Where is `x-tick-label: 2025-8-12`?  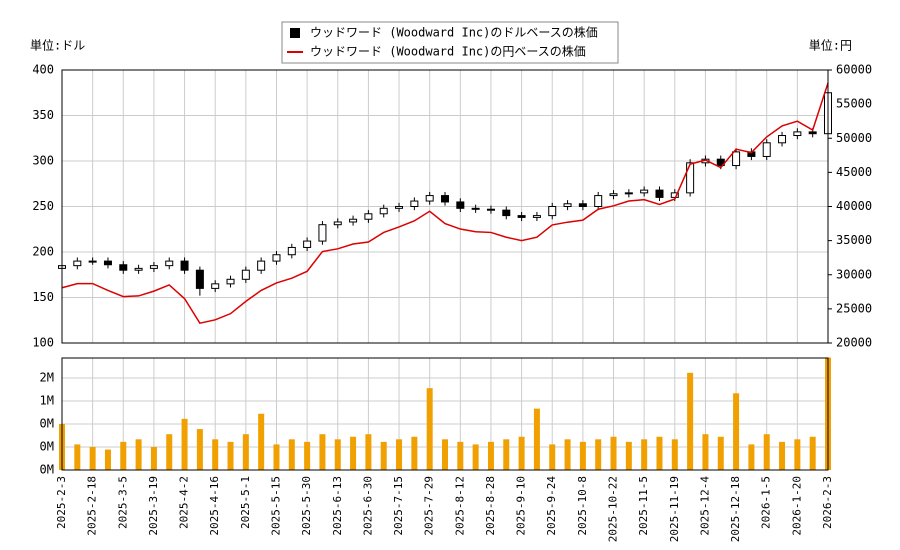 x-tick-label: 2025-8-12 is located at coordinates (459, 506).